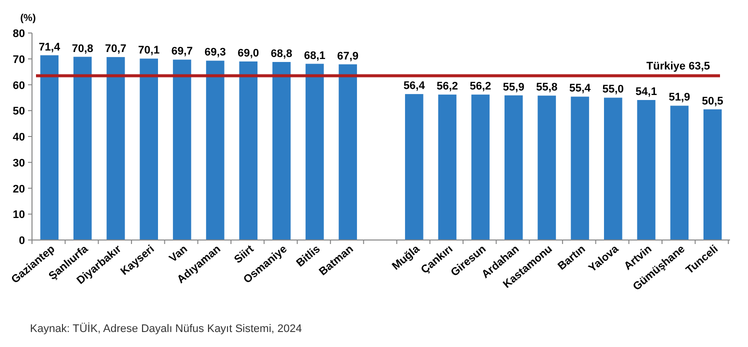  What do you see at coordinates (249, 53) in the screenshot?
I see `data-label: 69,0` at bounding box center [249, 53].